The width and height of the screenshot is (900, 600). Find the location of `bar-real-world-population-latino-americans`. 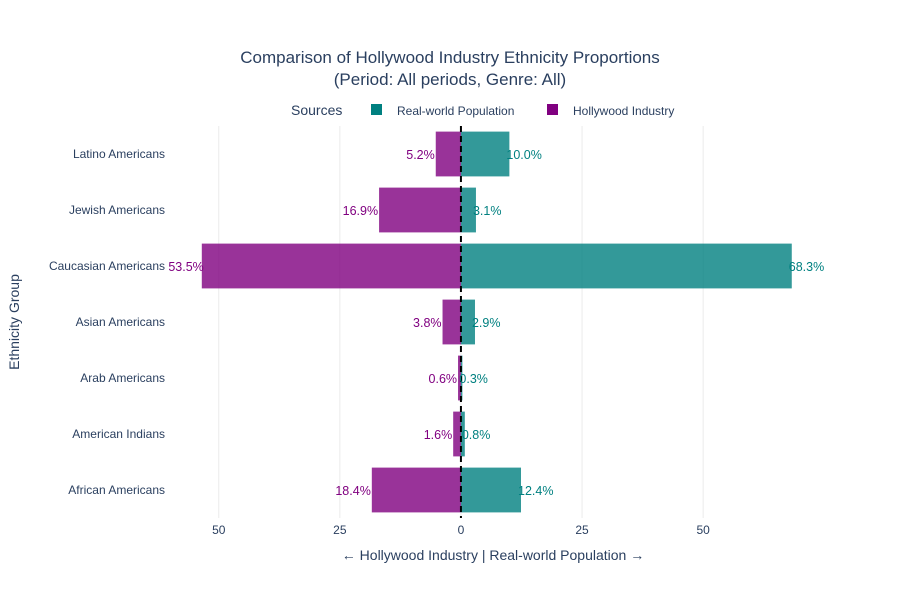

bar-real-world-population-latino-americans is located at coordinates (485, 154).